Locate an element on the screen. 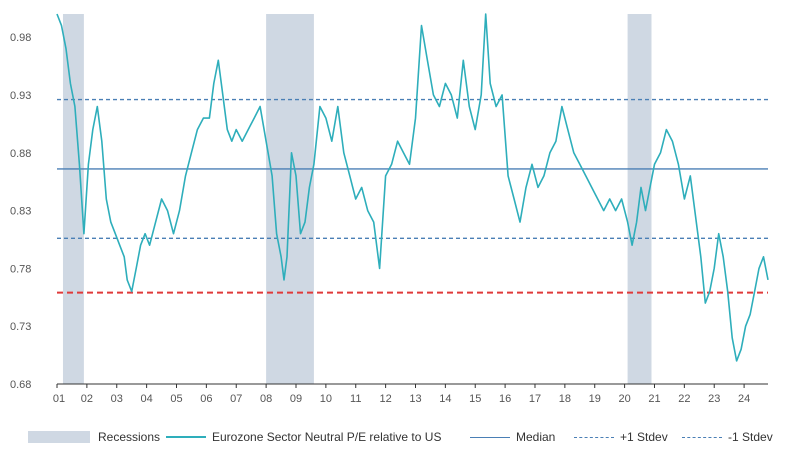  legend-label-recessions: Recessions is located at coordinates (129, 437).